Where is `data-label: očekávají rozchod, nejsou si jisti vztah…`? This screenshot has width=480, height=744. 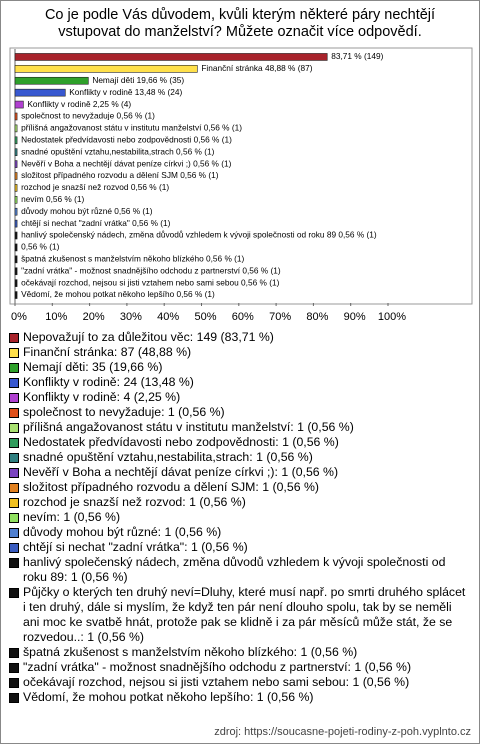
data-label: očekávají rozchod, nejsou si jisti vztah… is located at coordinates (150, 282).